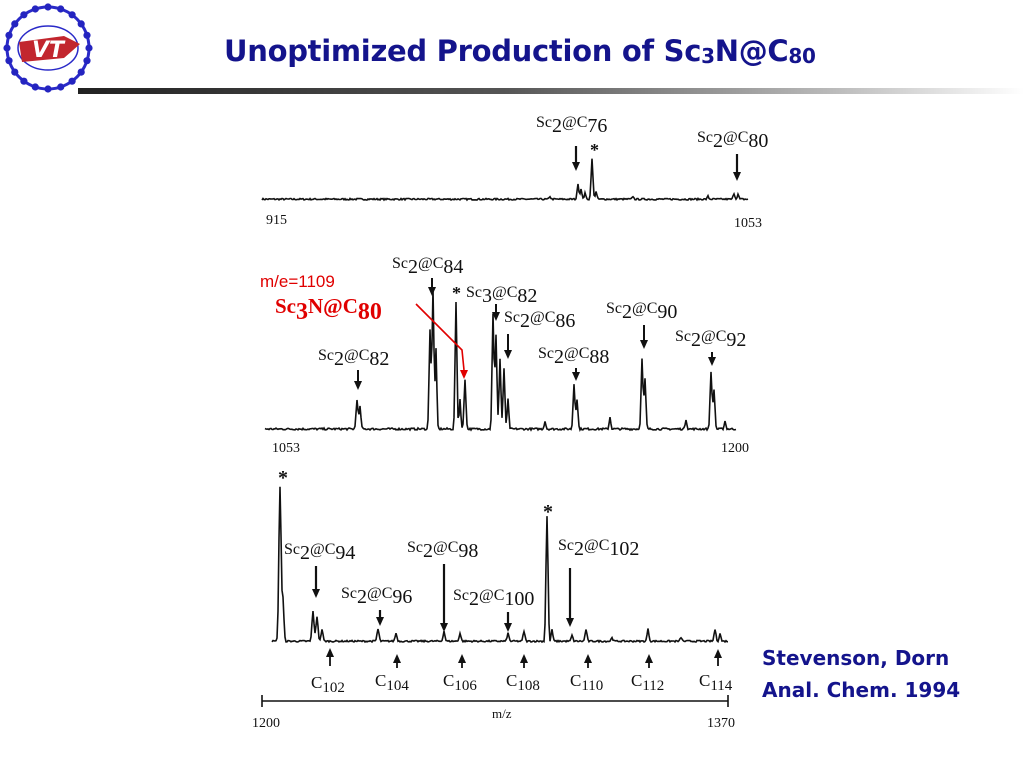 The width and height of the screenshot is (1024, 768). Describe the element at coordinates (427, 266) in the screenshot. I see `peak-label: Sc2@C84` at that location.